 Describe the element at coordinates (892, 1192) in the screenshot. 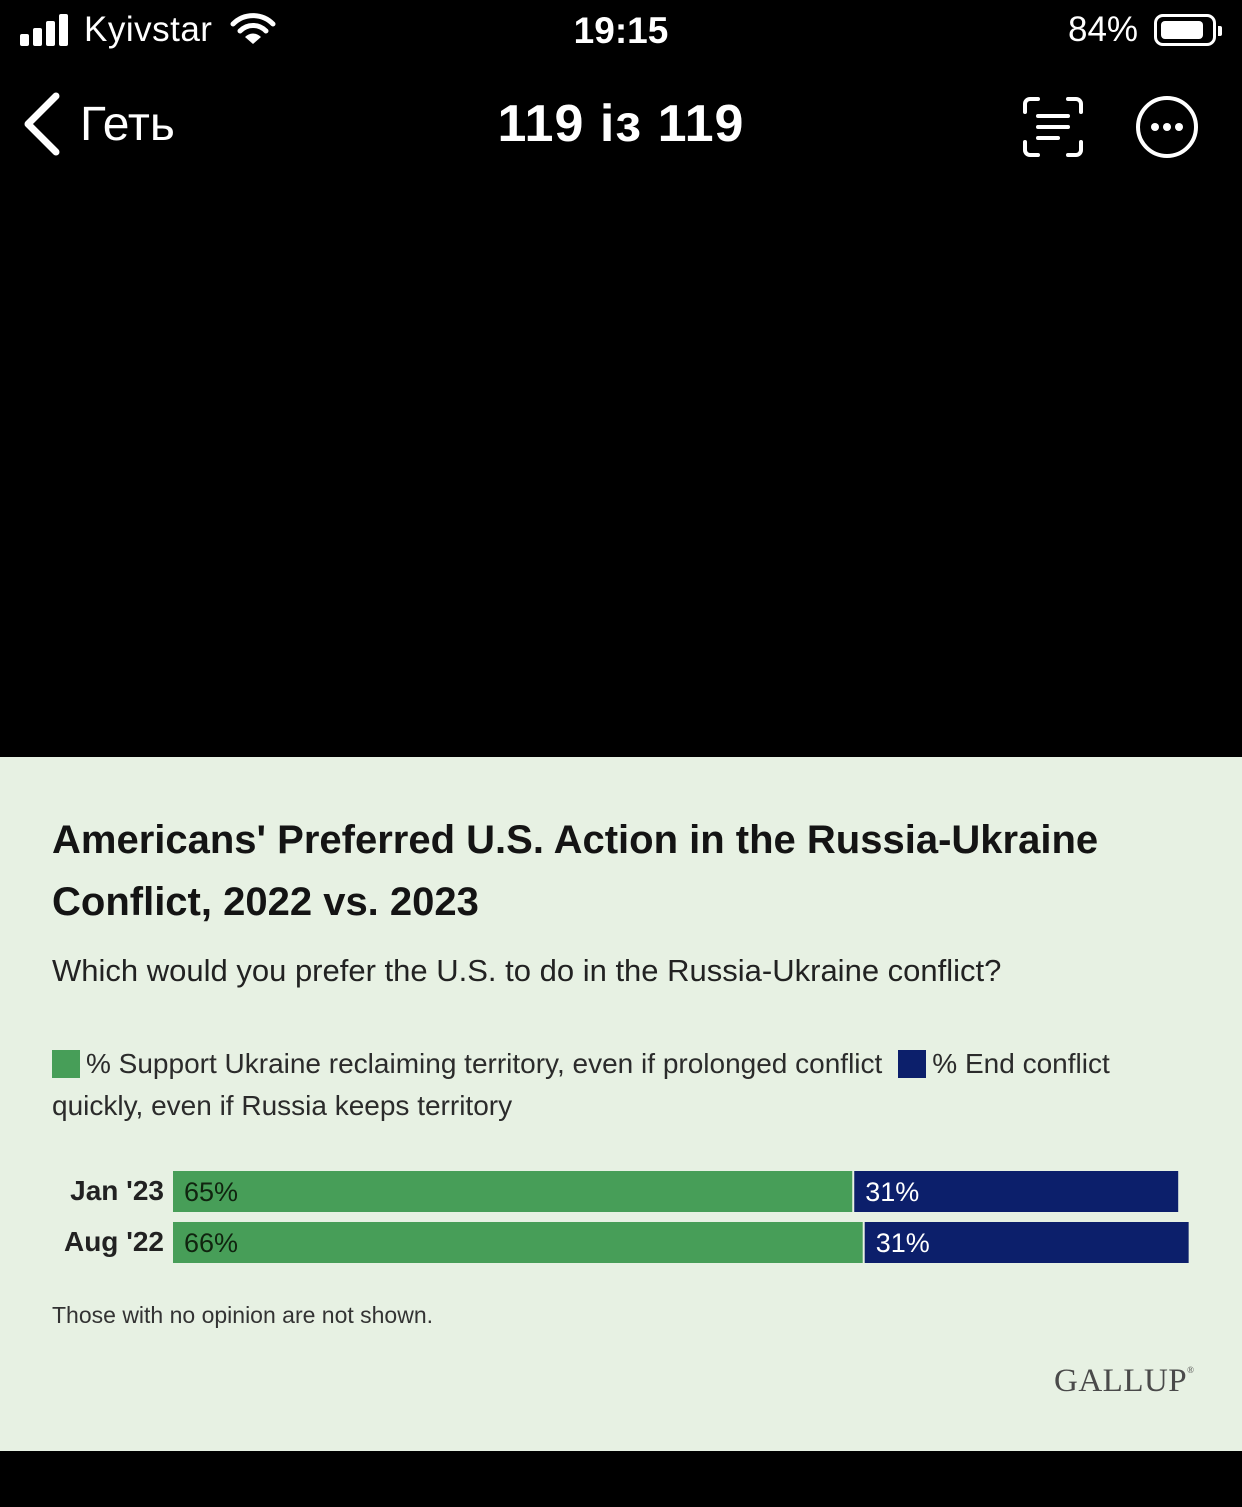

I see `bar-value-label-end-conflict-0: 31%` at that location.